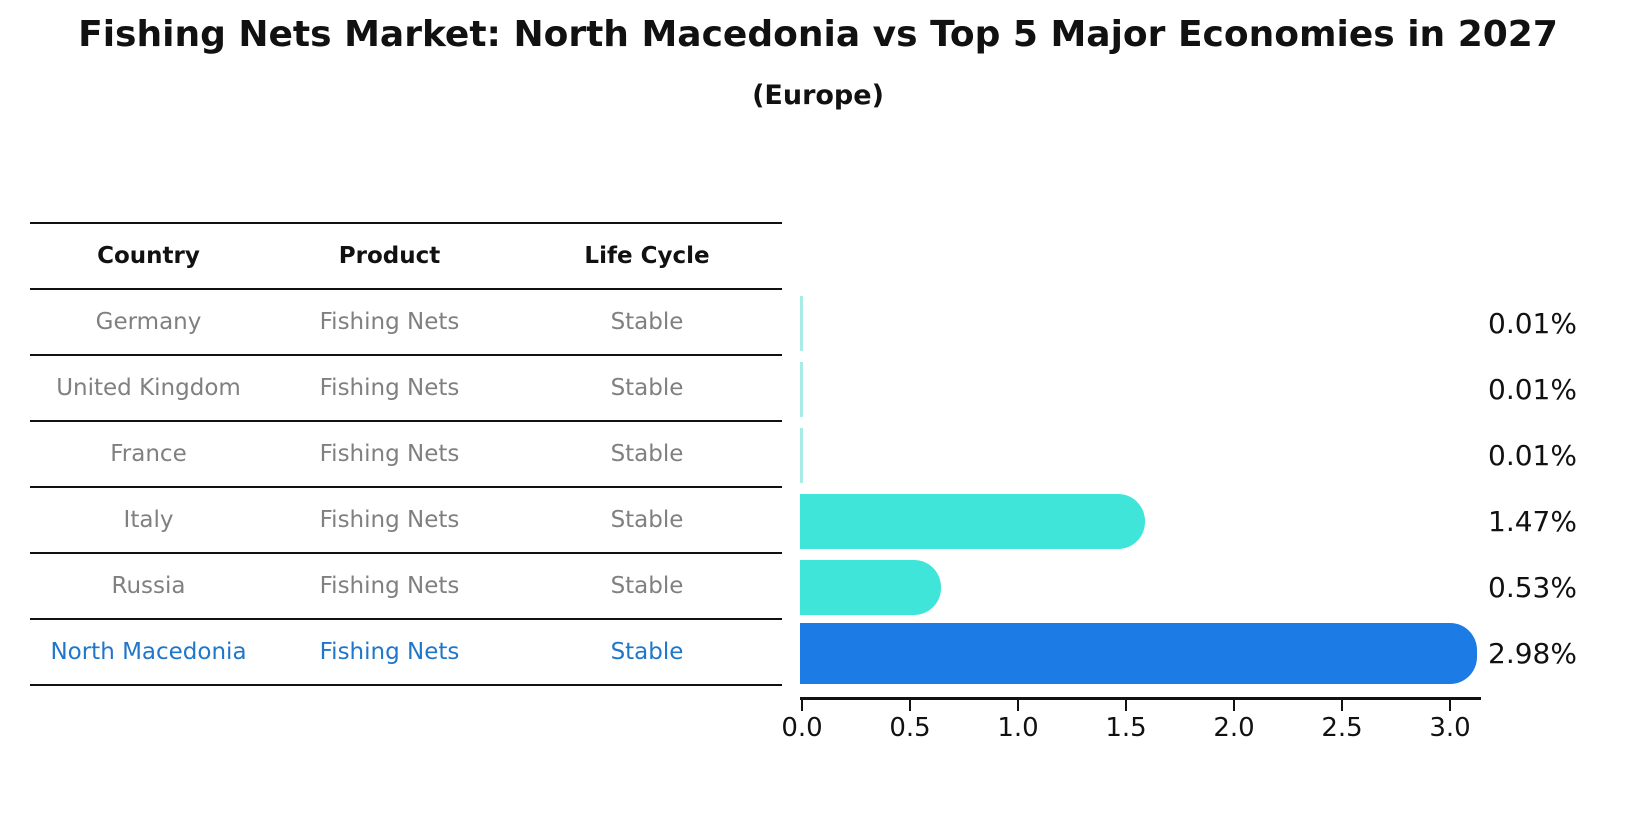 Image resolution: width=1636 pixels, height=823 pixels. I want to click on x-axis-tick-label: 1.5, so click(1126, 728).